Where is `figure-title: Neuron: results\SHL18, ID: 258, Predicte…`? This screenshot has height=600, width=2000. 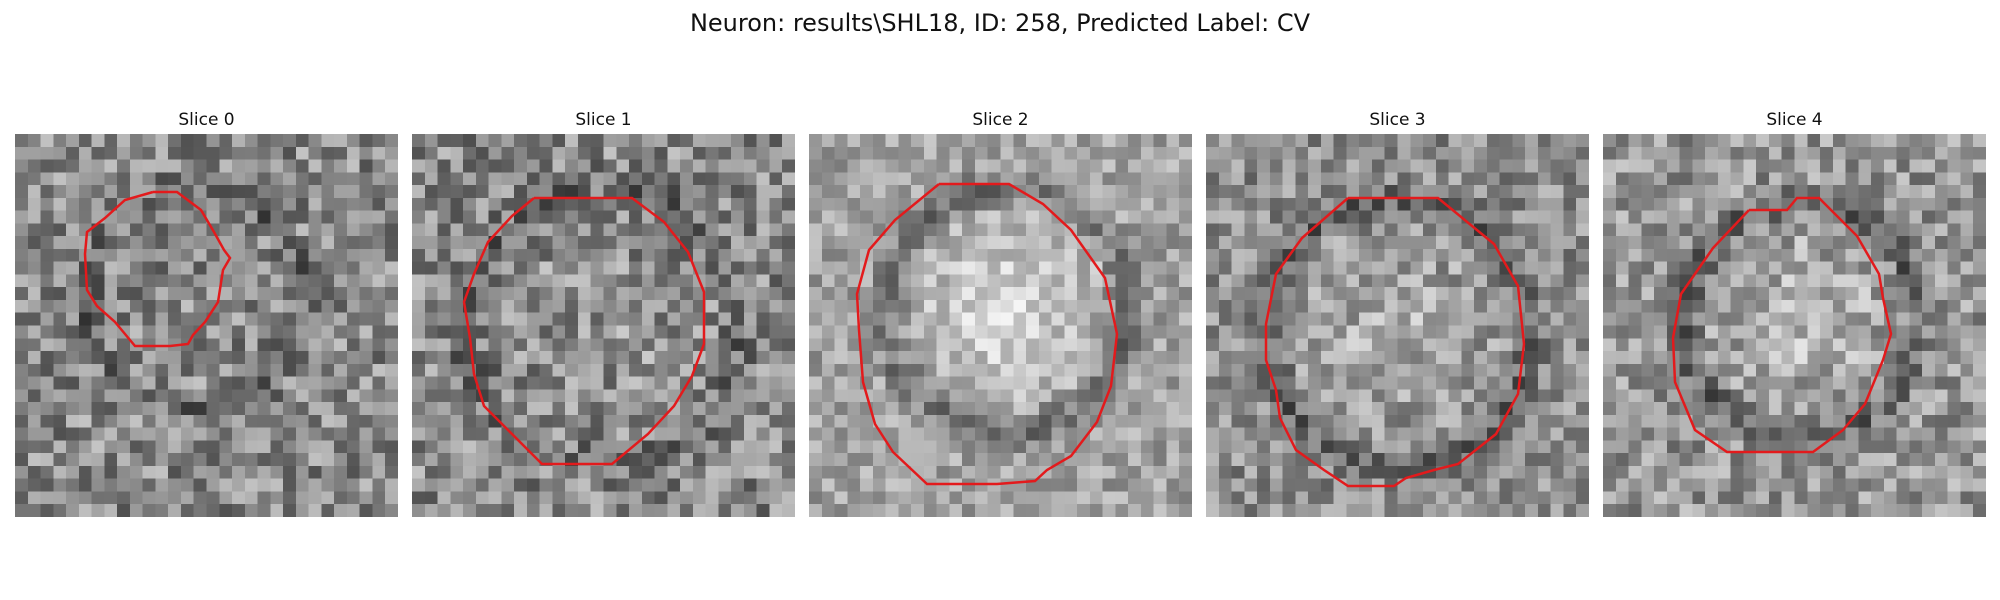 figure-title: Neuron: results\SHL18, ID: 258, Predicte… is located at coordinates (1000, 23).